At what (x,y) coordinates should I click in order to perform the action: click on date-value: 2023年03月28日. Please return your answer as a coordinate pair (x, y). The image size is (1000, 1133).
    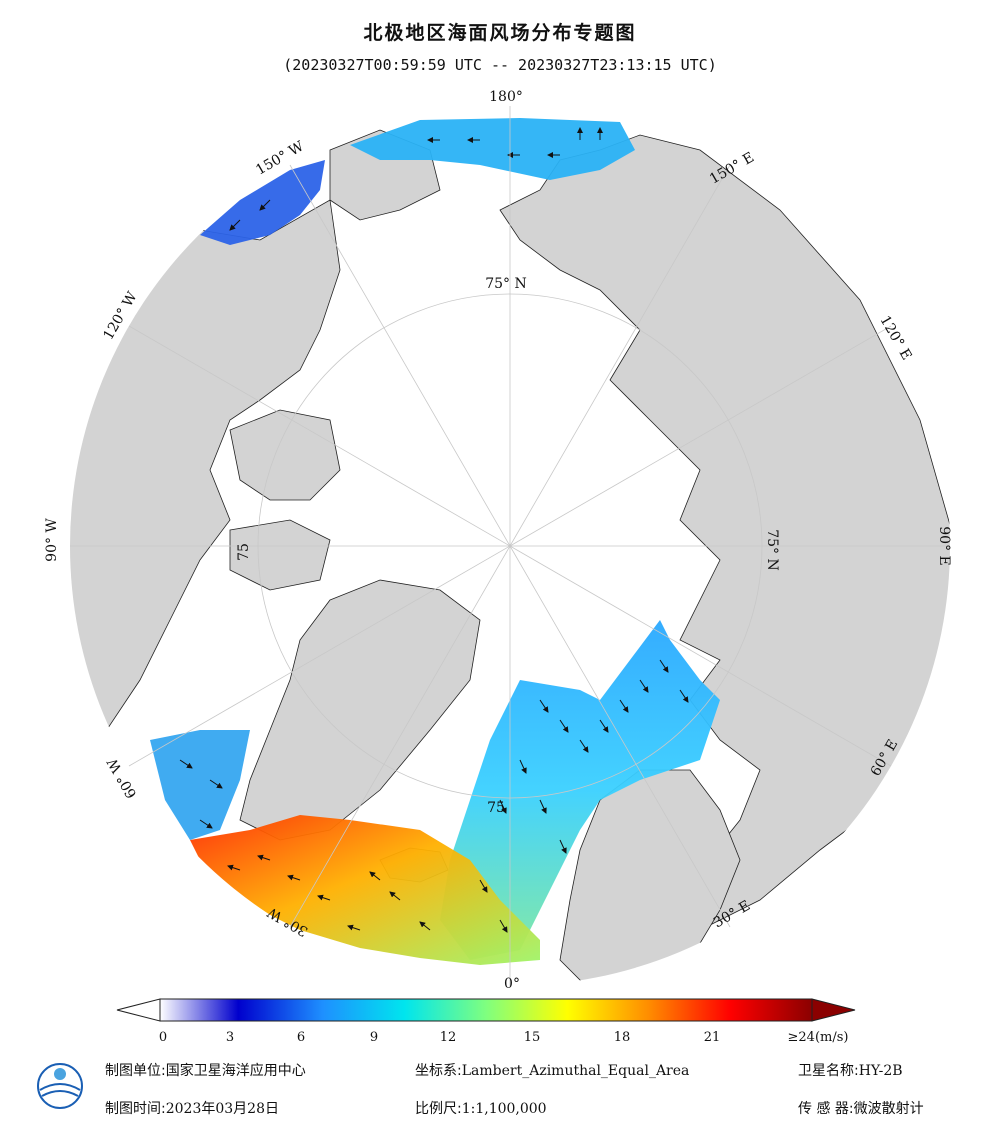
    Looking at the image, I should click on (222, 1109).